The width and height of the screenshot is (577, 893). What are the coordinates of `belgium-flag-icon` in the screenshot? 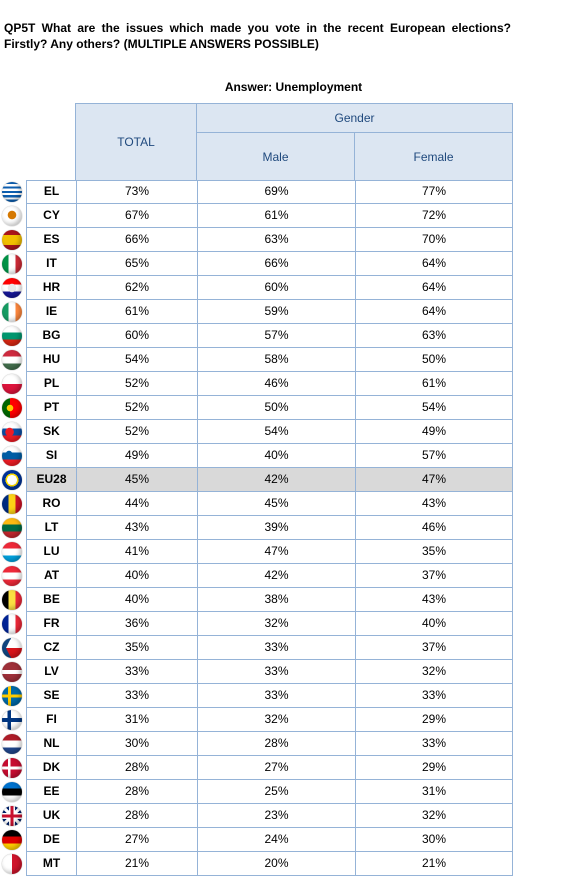 It's located at (12, 600).